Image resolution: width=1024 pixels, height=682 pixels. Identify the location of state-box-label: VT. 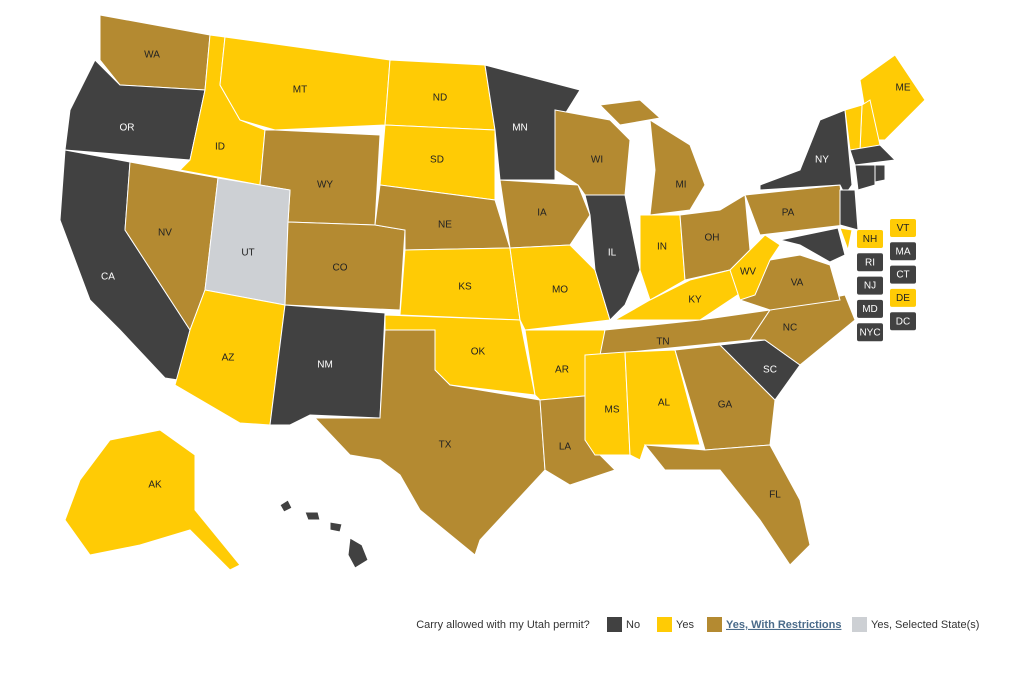
(903, 228).